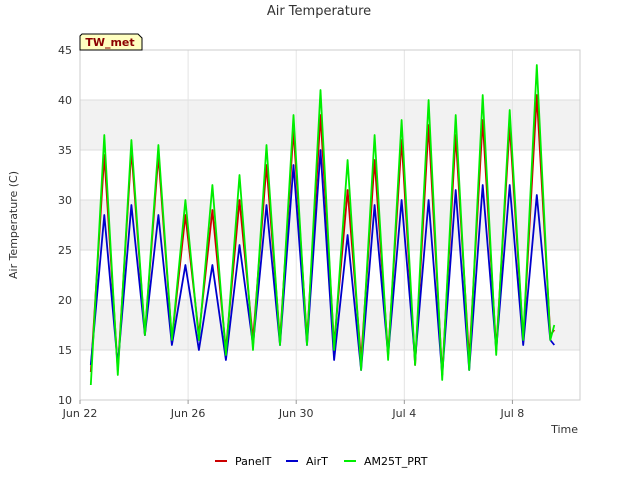  Describe the element at coordinates (296, 413) in the screenshot. I see `x-tick-label: Jun 30` at that location.